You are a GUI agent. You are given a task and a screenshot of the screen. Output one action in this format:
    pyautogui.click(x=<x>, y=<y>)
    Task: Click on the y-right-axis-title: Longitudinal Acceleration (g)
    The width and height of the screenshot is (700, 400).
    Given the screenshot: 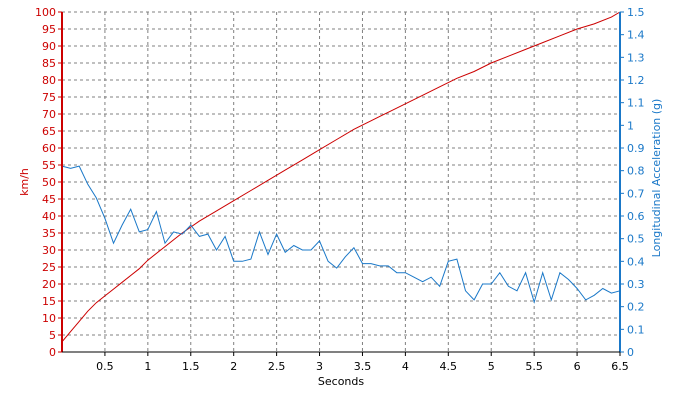 What is the action you would take?
    pyautogui.click(x=656, y=178)
    